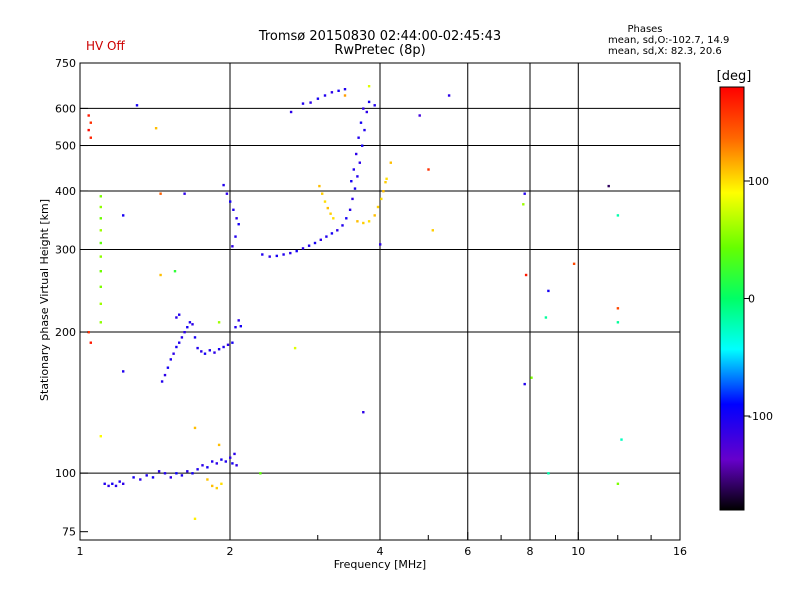  Describe the element at coordinates (65, 332) in the screenshot. I see `y-tick-label: 200` at that location.